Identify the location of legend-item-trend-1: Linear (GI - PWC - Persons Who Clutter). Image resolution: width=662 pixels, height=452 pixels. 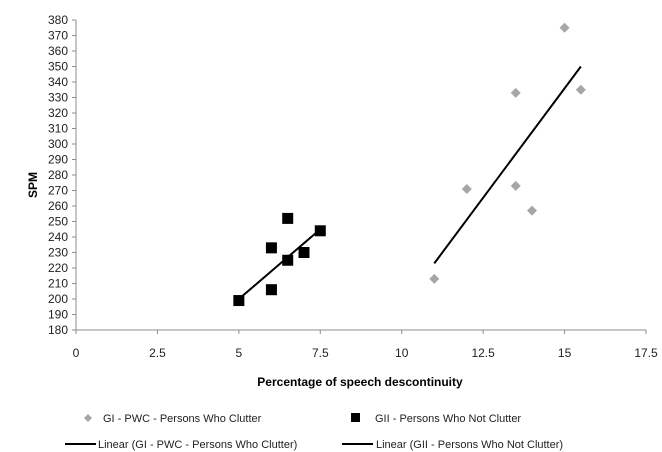
(181, 445).